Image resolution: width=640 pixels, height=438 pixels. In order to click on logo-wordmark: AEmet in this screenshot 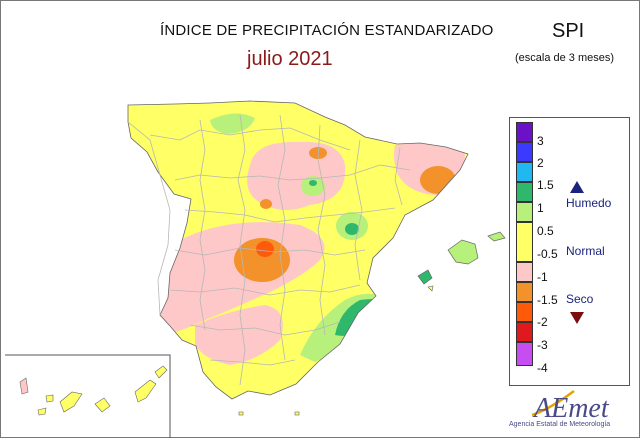, I will do `click(571, 407)`.